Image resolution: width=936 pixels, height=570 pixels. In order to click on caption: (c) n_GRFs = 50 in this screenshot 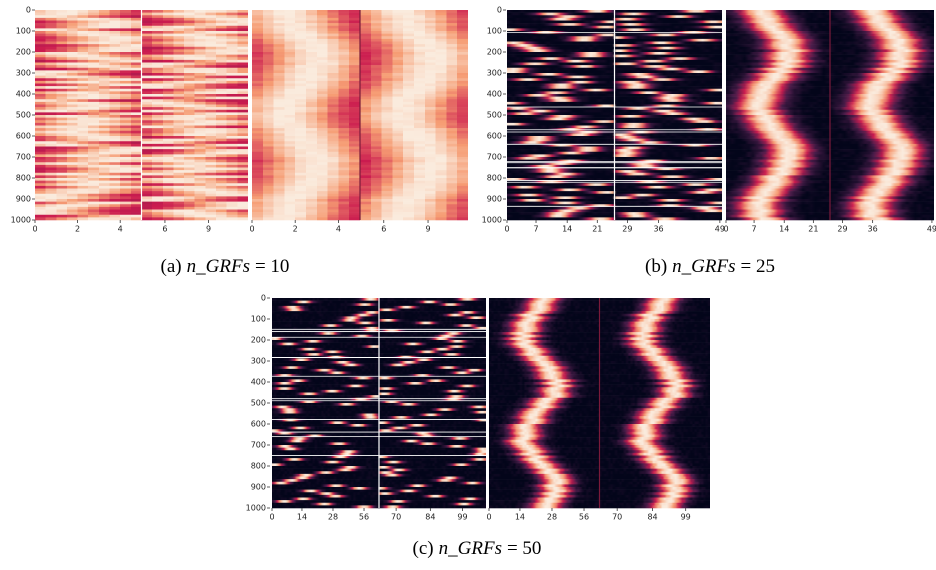, I will do `click(477, 548)`.